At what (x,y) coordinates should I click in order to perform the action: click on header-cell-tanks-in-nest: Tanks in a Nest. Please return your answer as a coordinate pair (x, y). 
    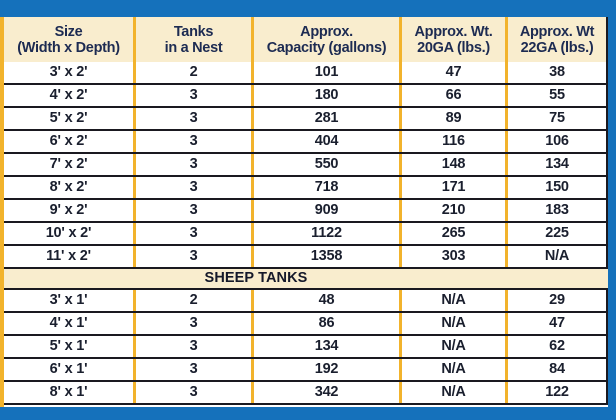
    Looking at the image, I should click on (195, 39).